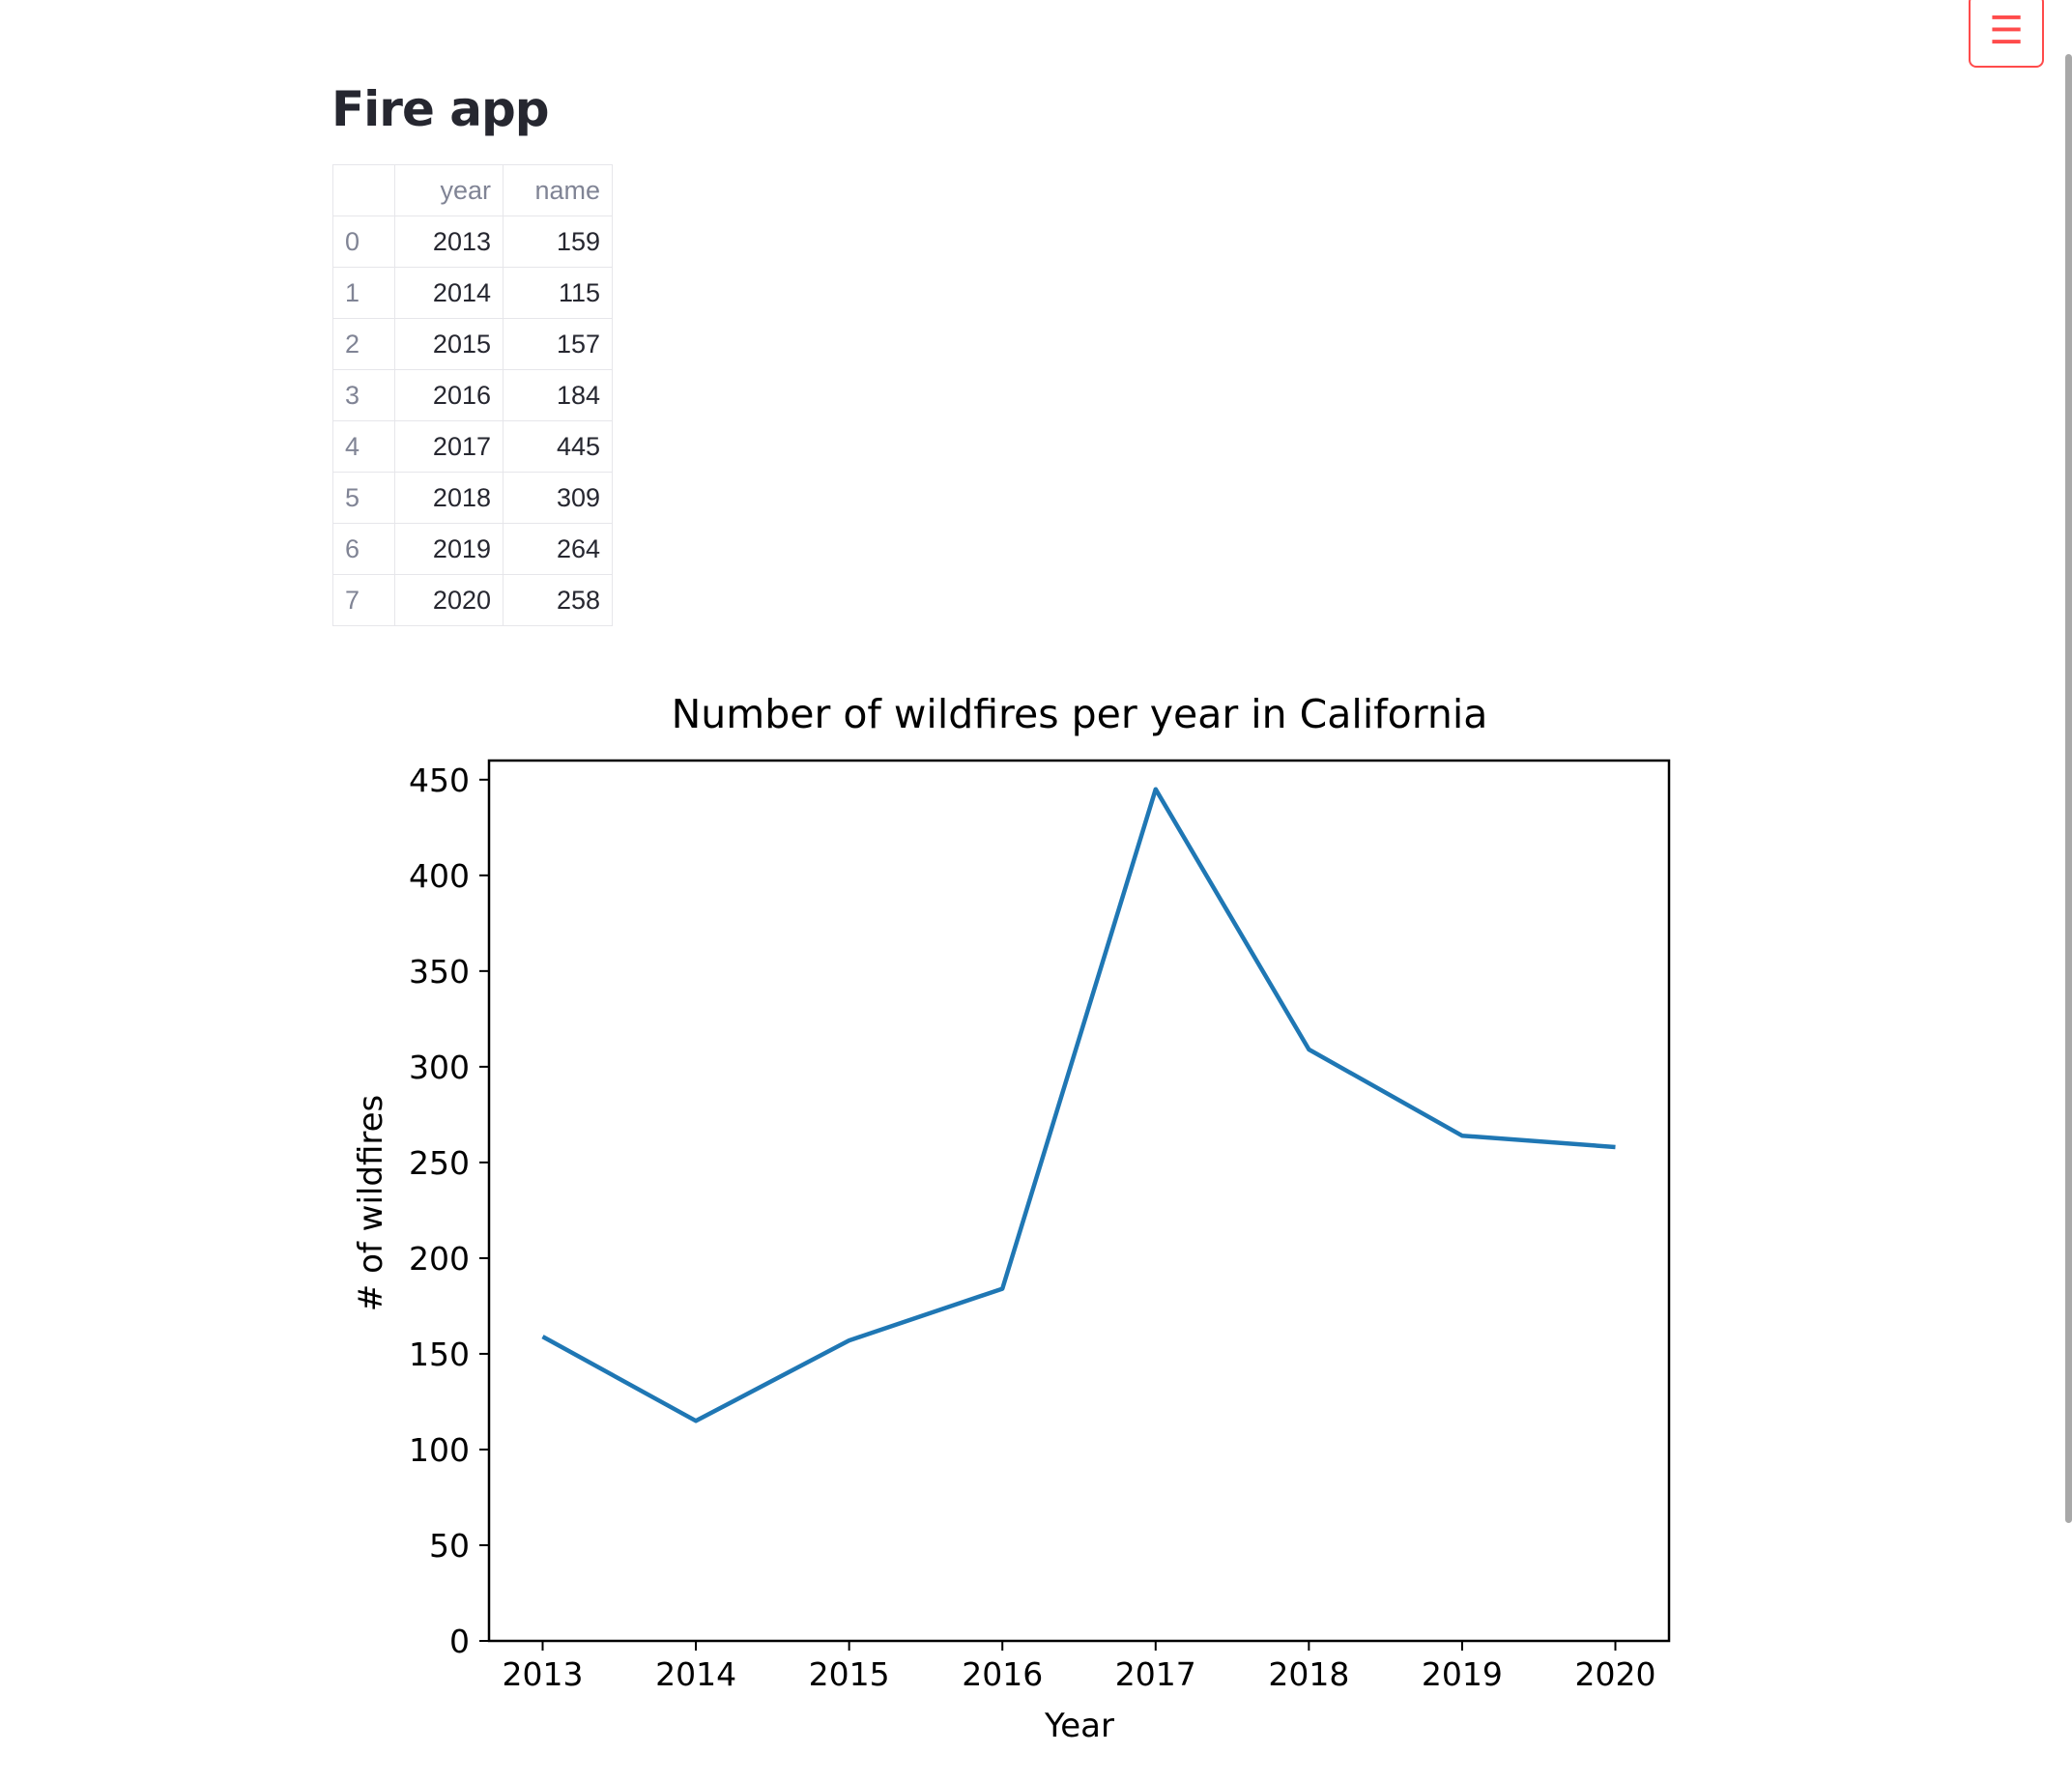 The image size is (2072, 1782). What do you see at coordinates (449, 293) in the screenshot?
I see `cell-year: 2014` at bounding box center [449, 293].